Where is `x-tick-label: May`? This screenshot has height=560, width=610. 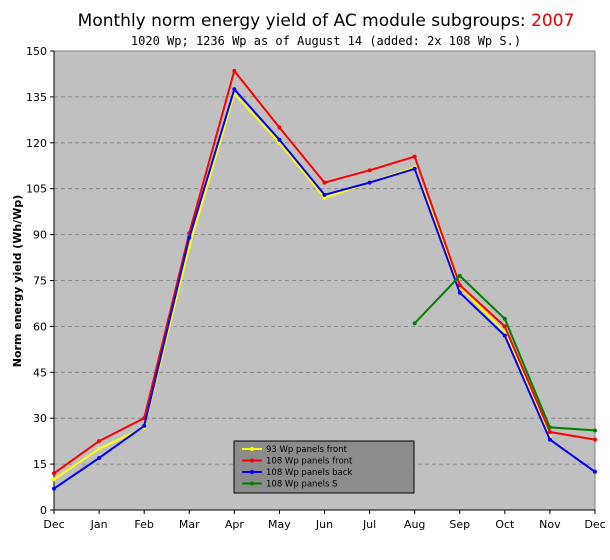
x-tick-label: May is located at coordinates (279, 524).